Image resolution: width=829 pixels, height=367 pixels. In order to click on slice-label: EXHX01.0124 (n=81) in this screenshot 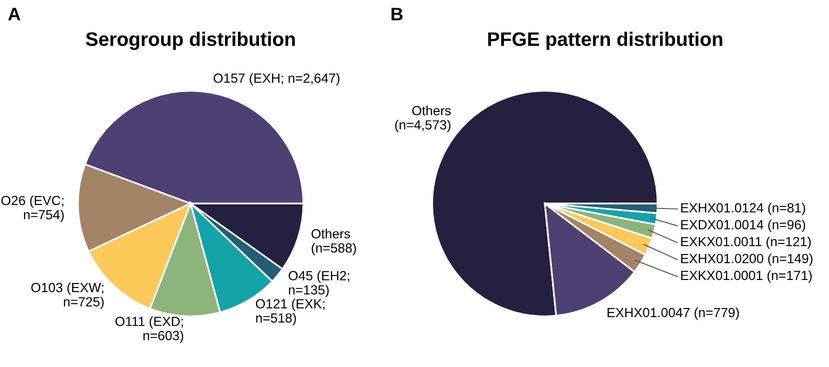, I will do `click(743, 209)`.